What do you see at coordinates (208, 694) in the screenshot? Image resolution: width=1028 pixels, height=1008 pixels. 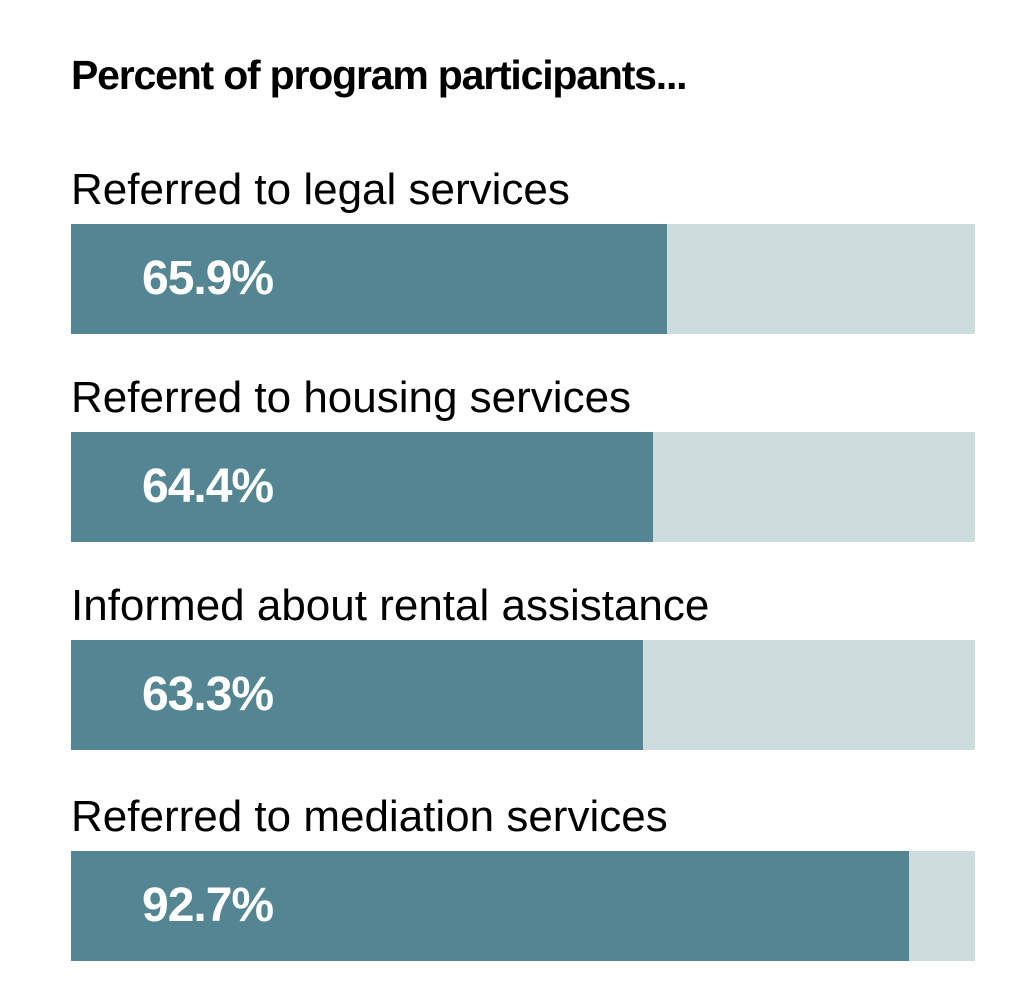 I see `value-label: 63.3%` at bounding box center [208, 694].